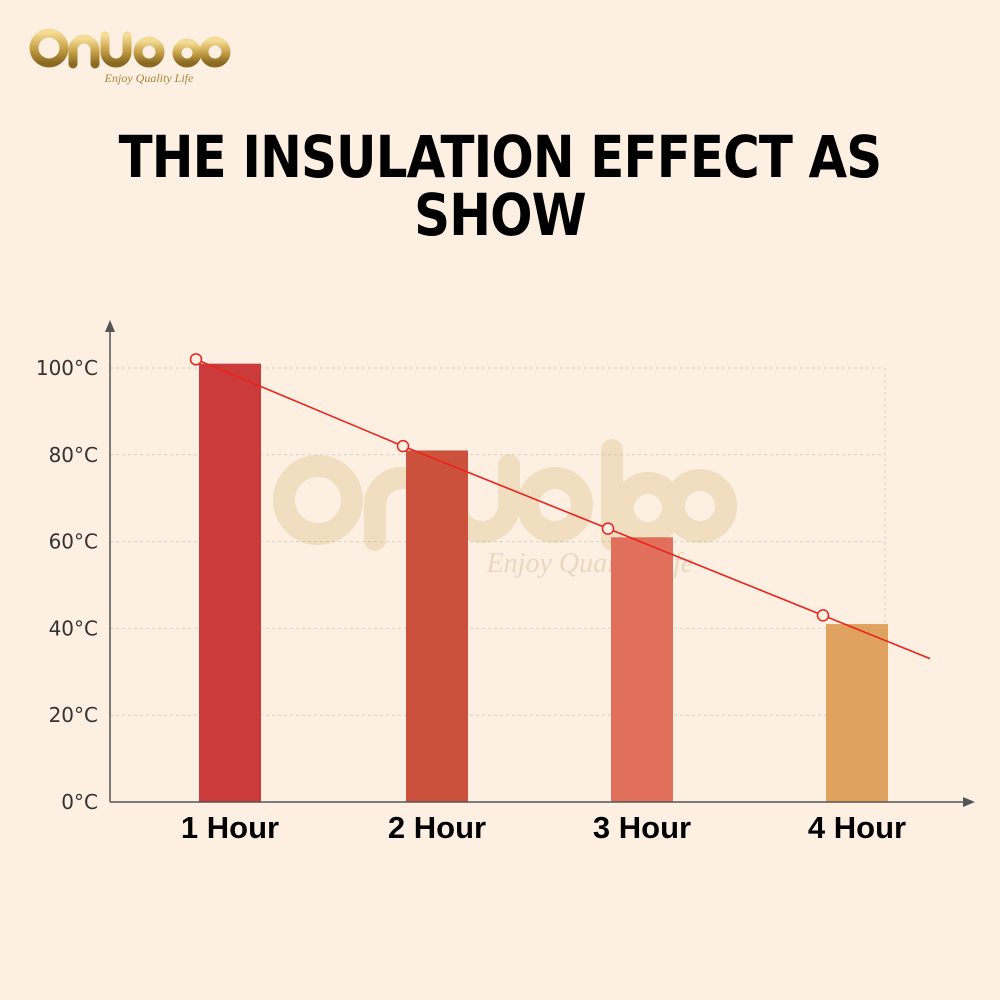 Image resolution: width=1000 pixels, height=1000 pixels. What do you see at coordinates (67, 368) in the screenshot?
I see `y-tick-label: 100°C` at bounding box center [67, 368].